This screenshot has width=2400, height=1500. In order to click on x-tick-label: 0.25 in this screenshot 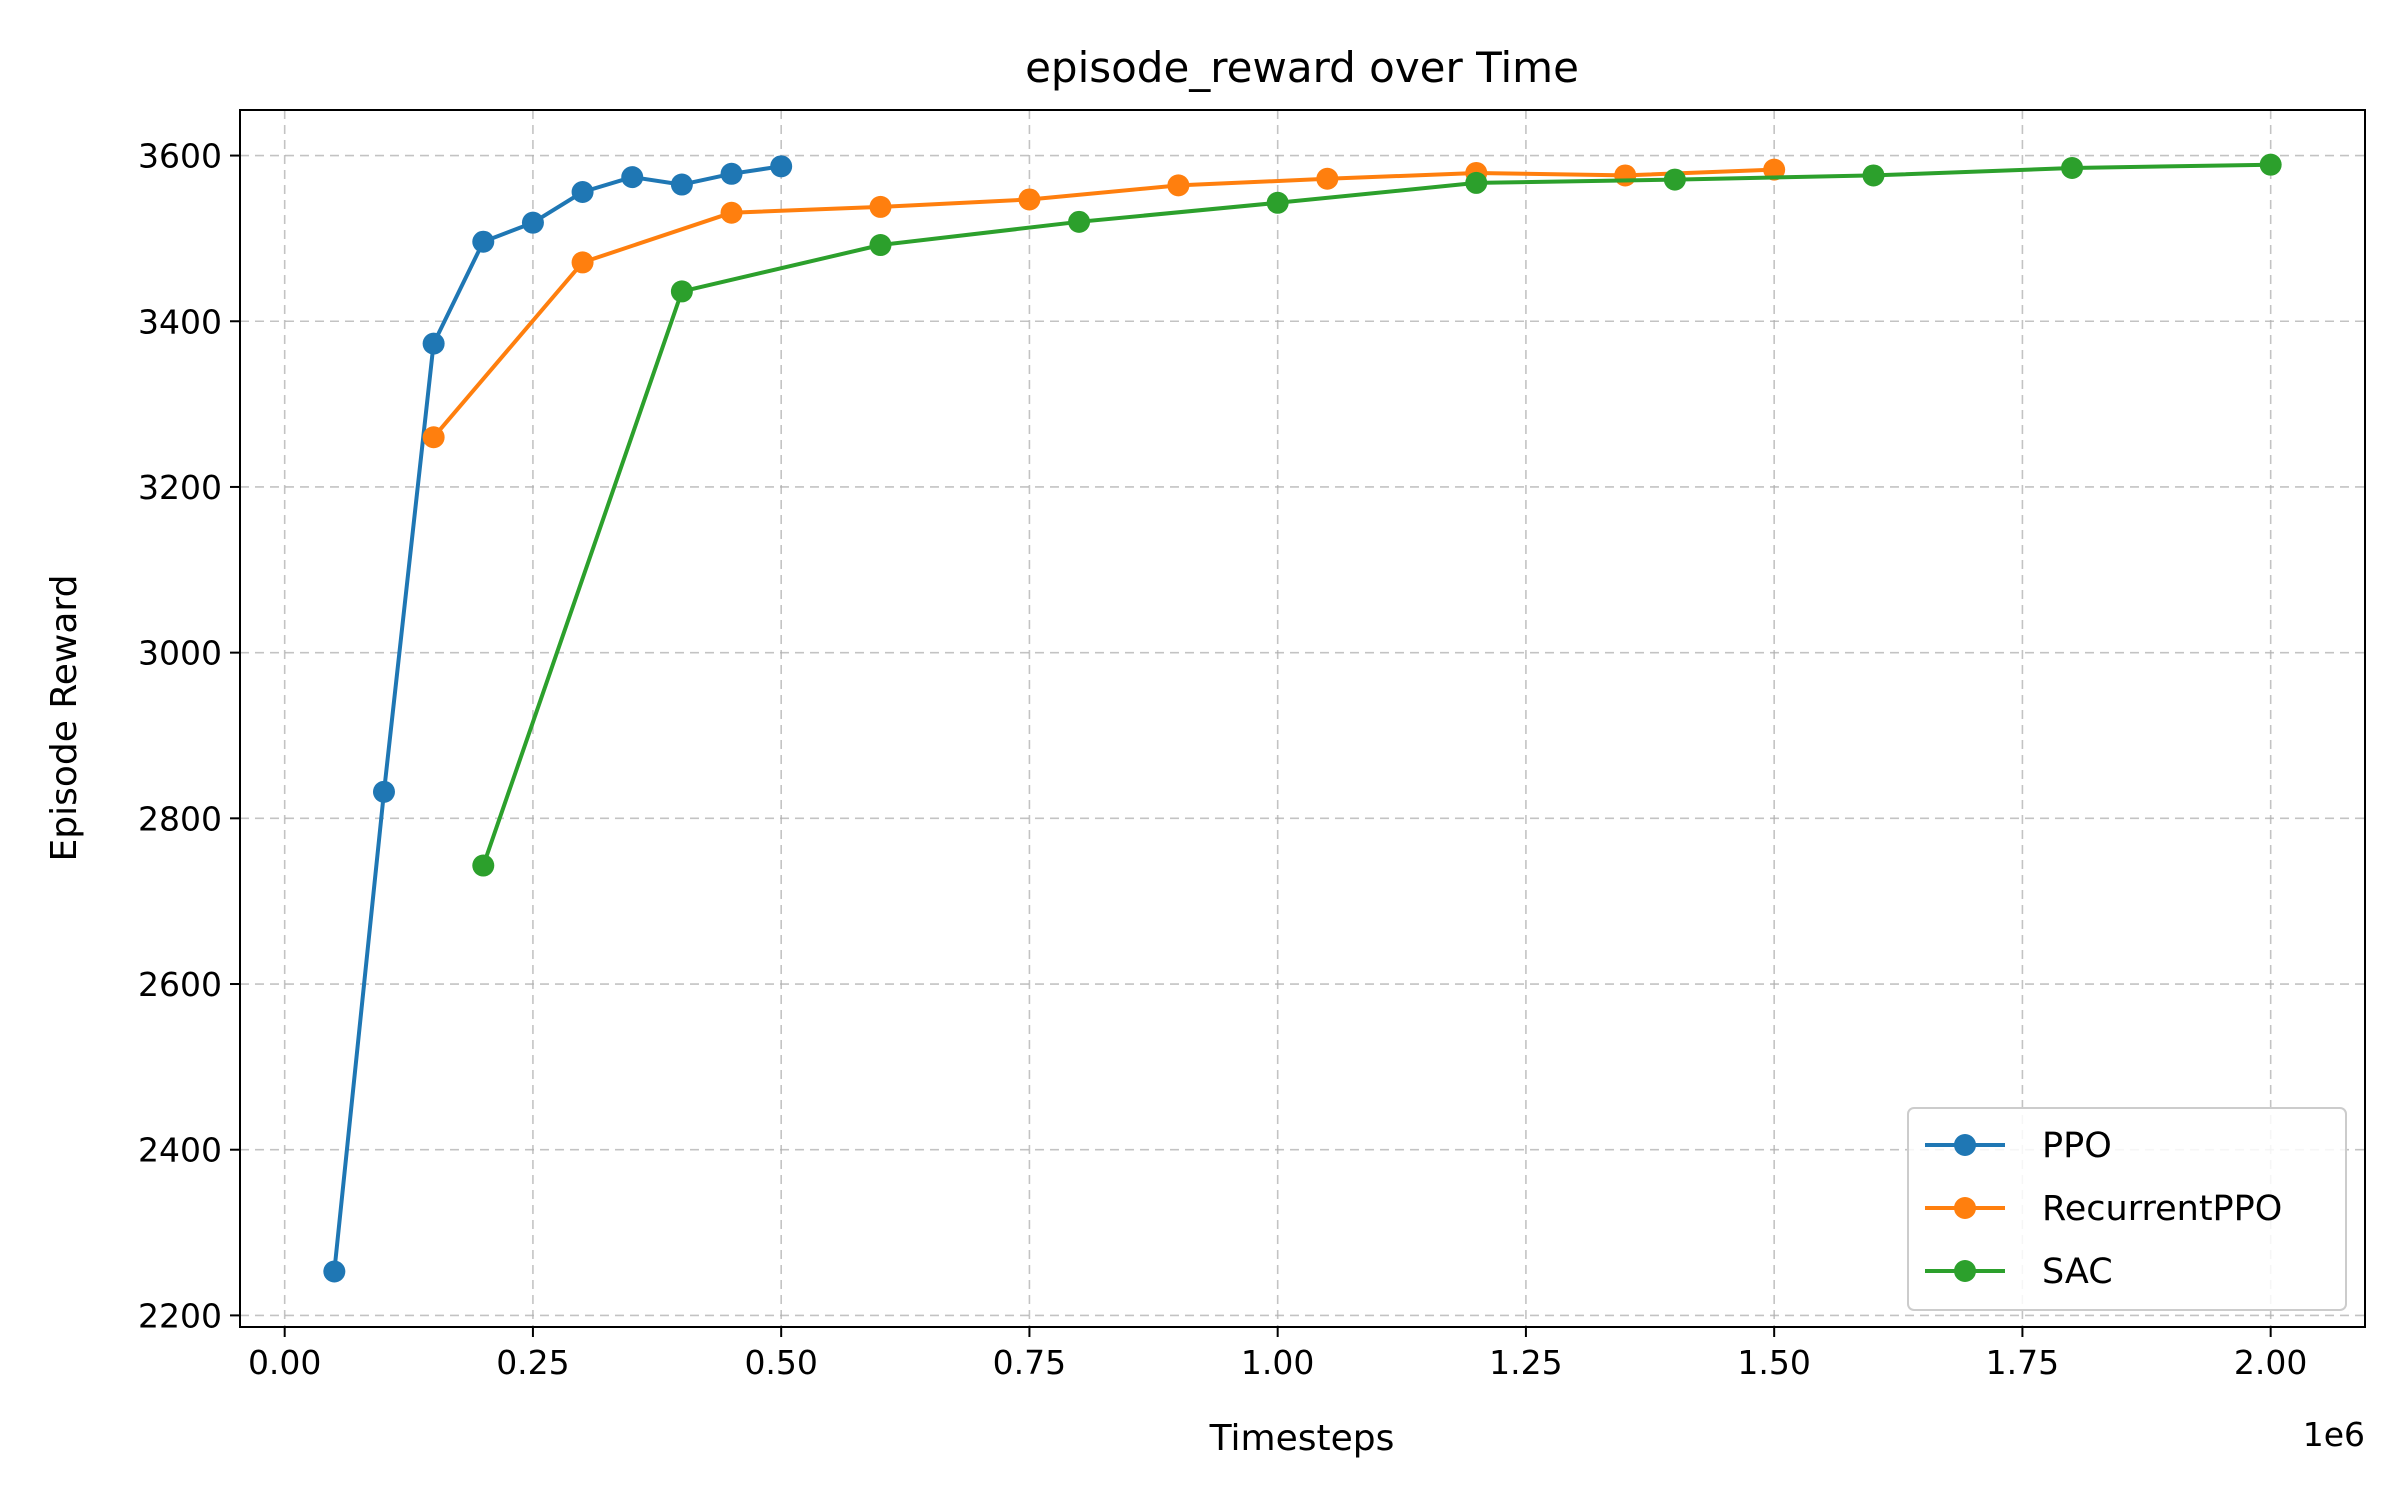, I will do `click(532, 1362)`.